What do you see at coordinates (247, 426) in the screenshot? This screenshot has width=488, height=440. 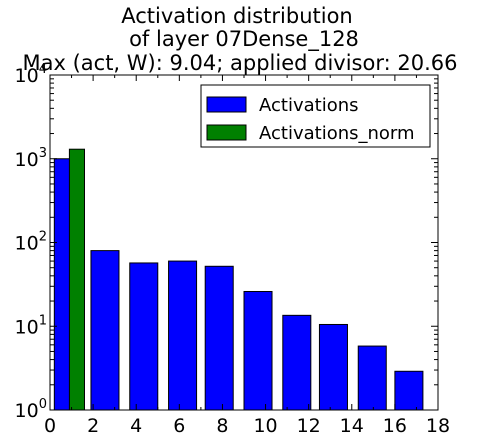 I see `x-axis-tick-labels: 0 2 4 6 8 10 12 14 16 18` at bounding box center [247, 426].